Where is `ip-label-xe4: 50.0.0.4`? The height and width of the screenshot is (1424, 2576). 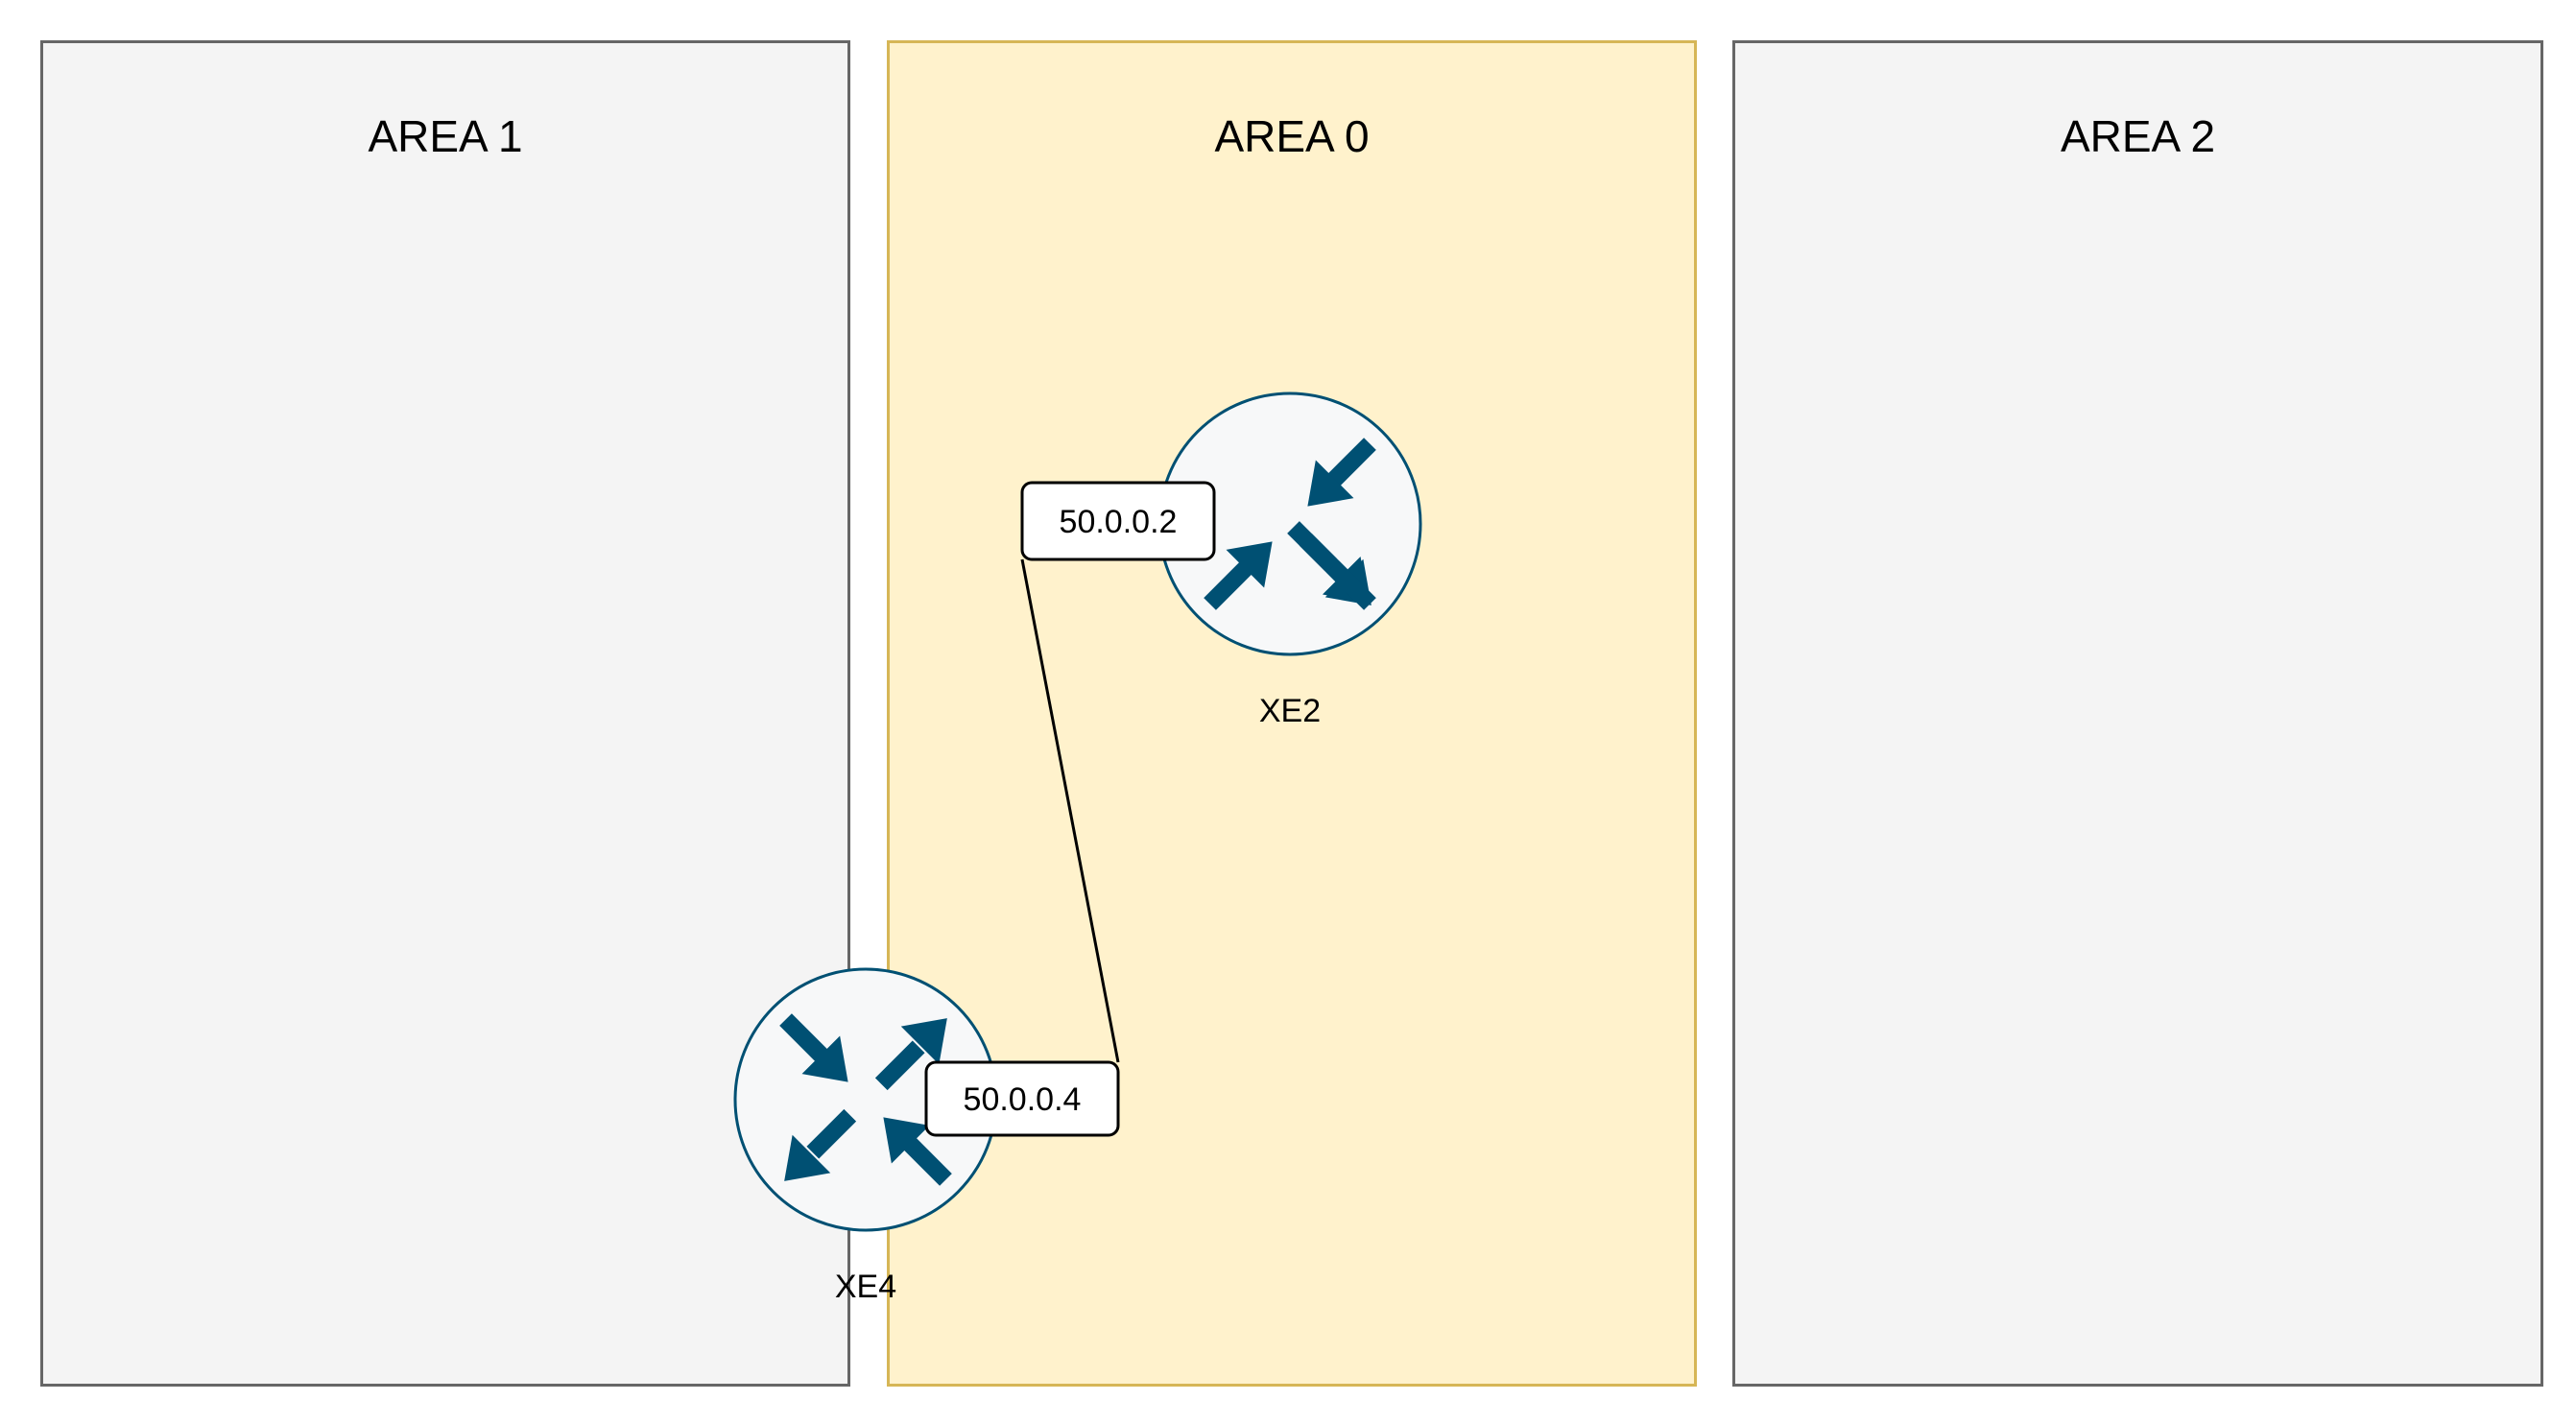
ip-label-xe4: 50.0.0.4 is located at coordinates (1022, 1098).